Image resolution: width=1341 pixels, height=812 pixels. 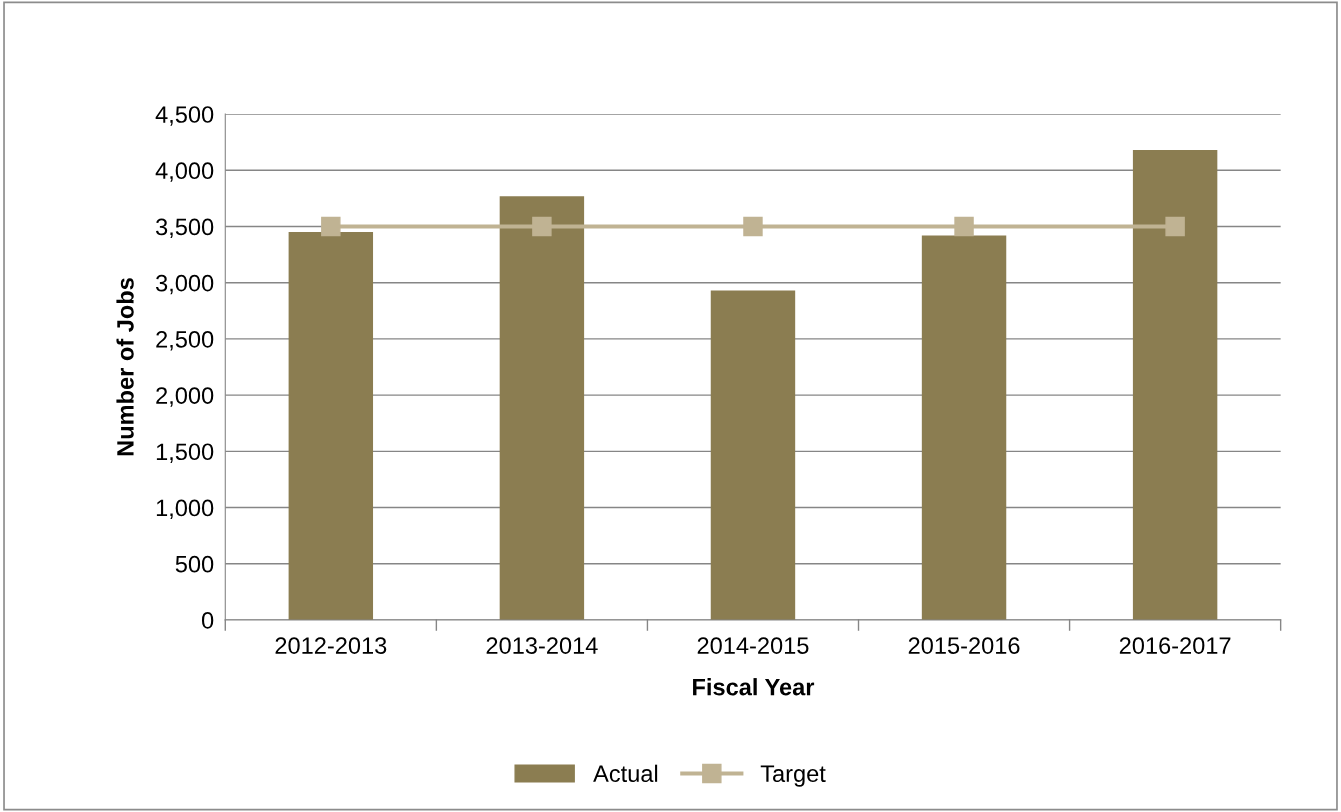 I want to click on x-axis-title: Fiscal Year, so click(x=754, y=687).